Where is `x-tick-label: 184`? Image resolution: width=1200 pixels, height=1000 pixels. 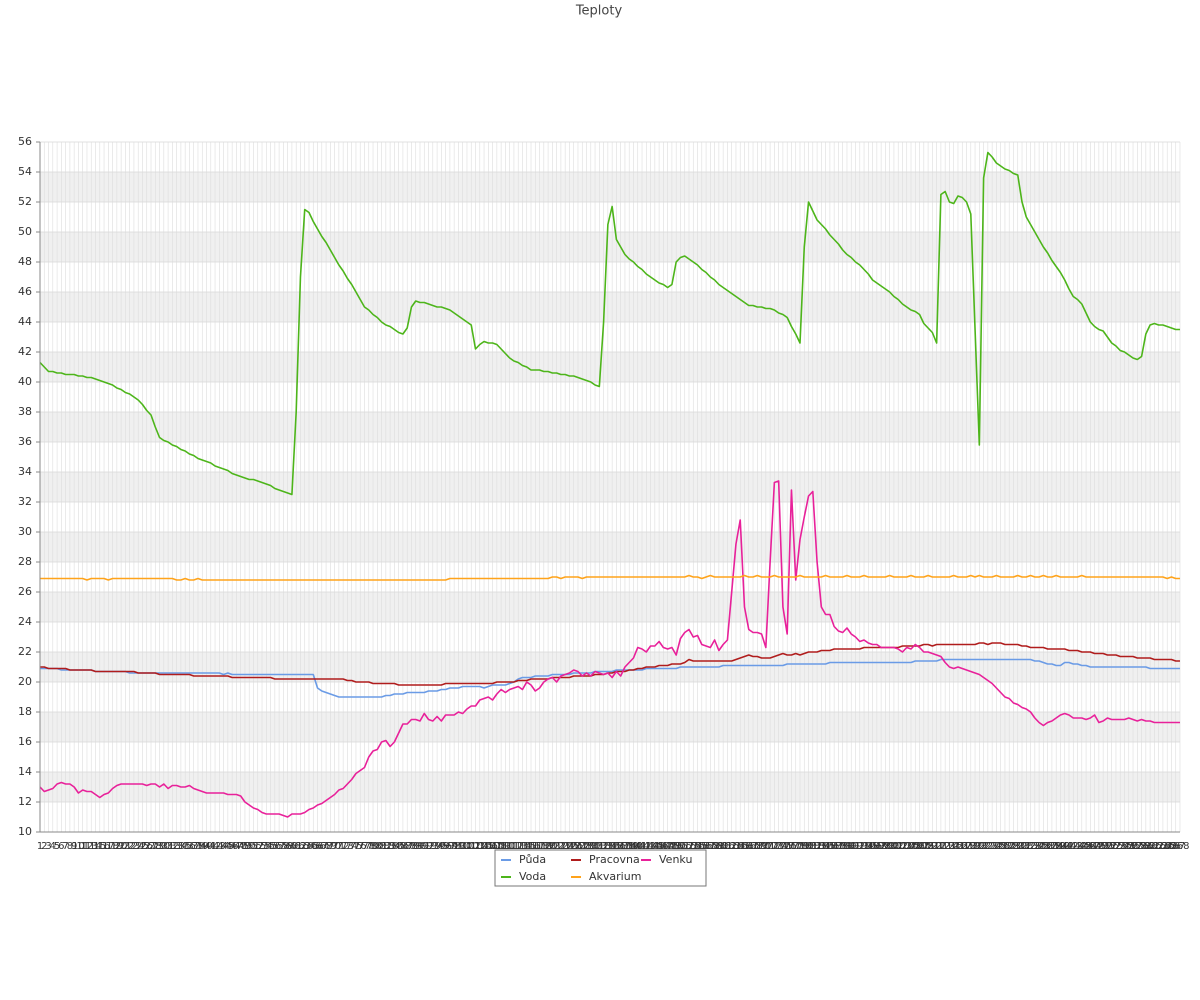
x-tick-label: 184 is located at coordinates (821, 846).